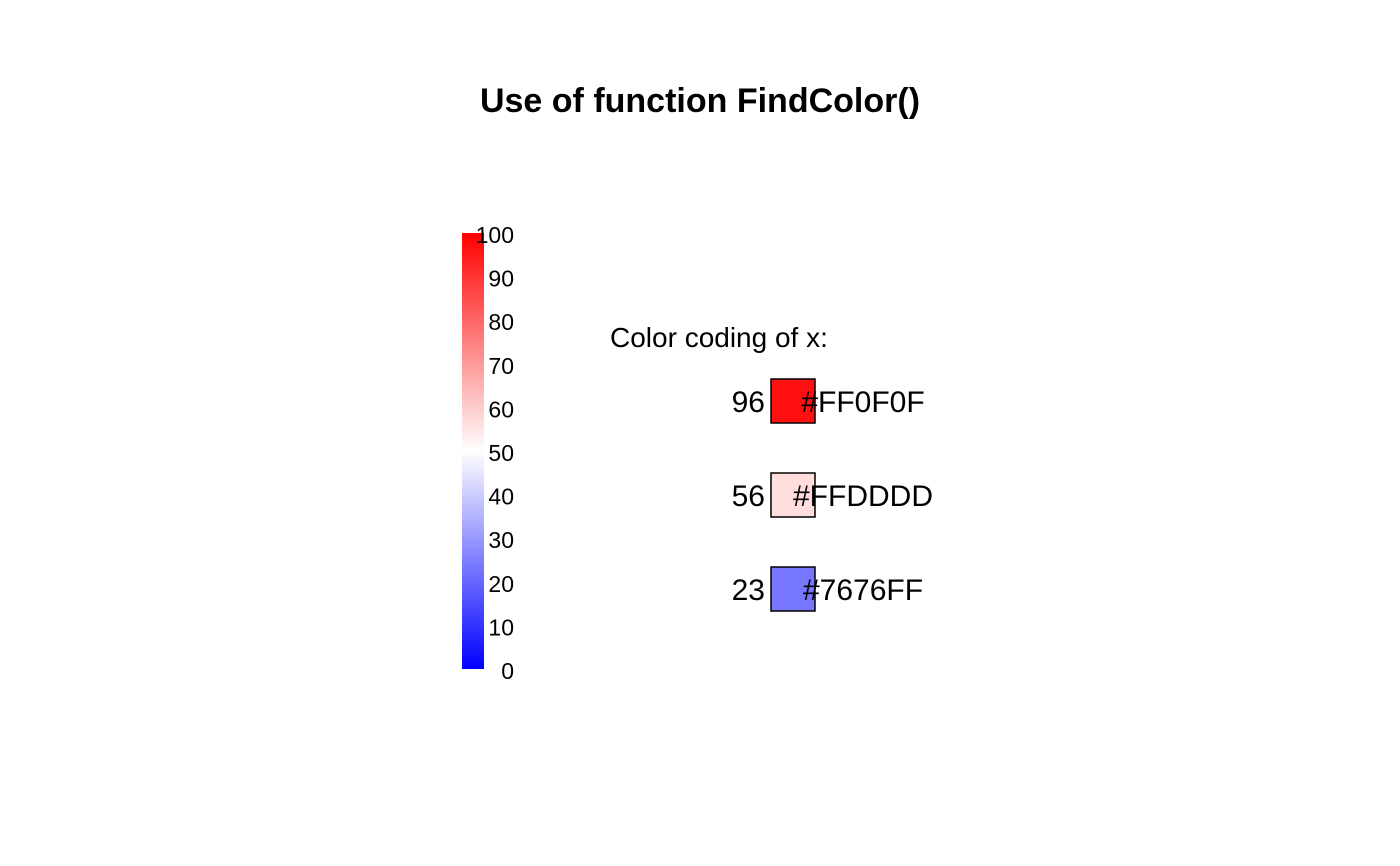 The width and height of the screenshot is (1400, 866). I want to click on legend-heading: Color coding of x:, so click(719, 337).